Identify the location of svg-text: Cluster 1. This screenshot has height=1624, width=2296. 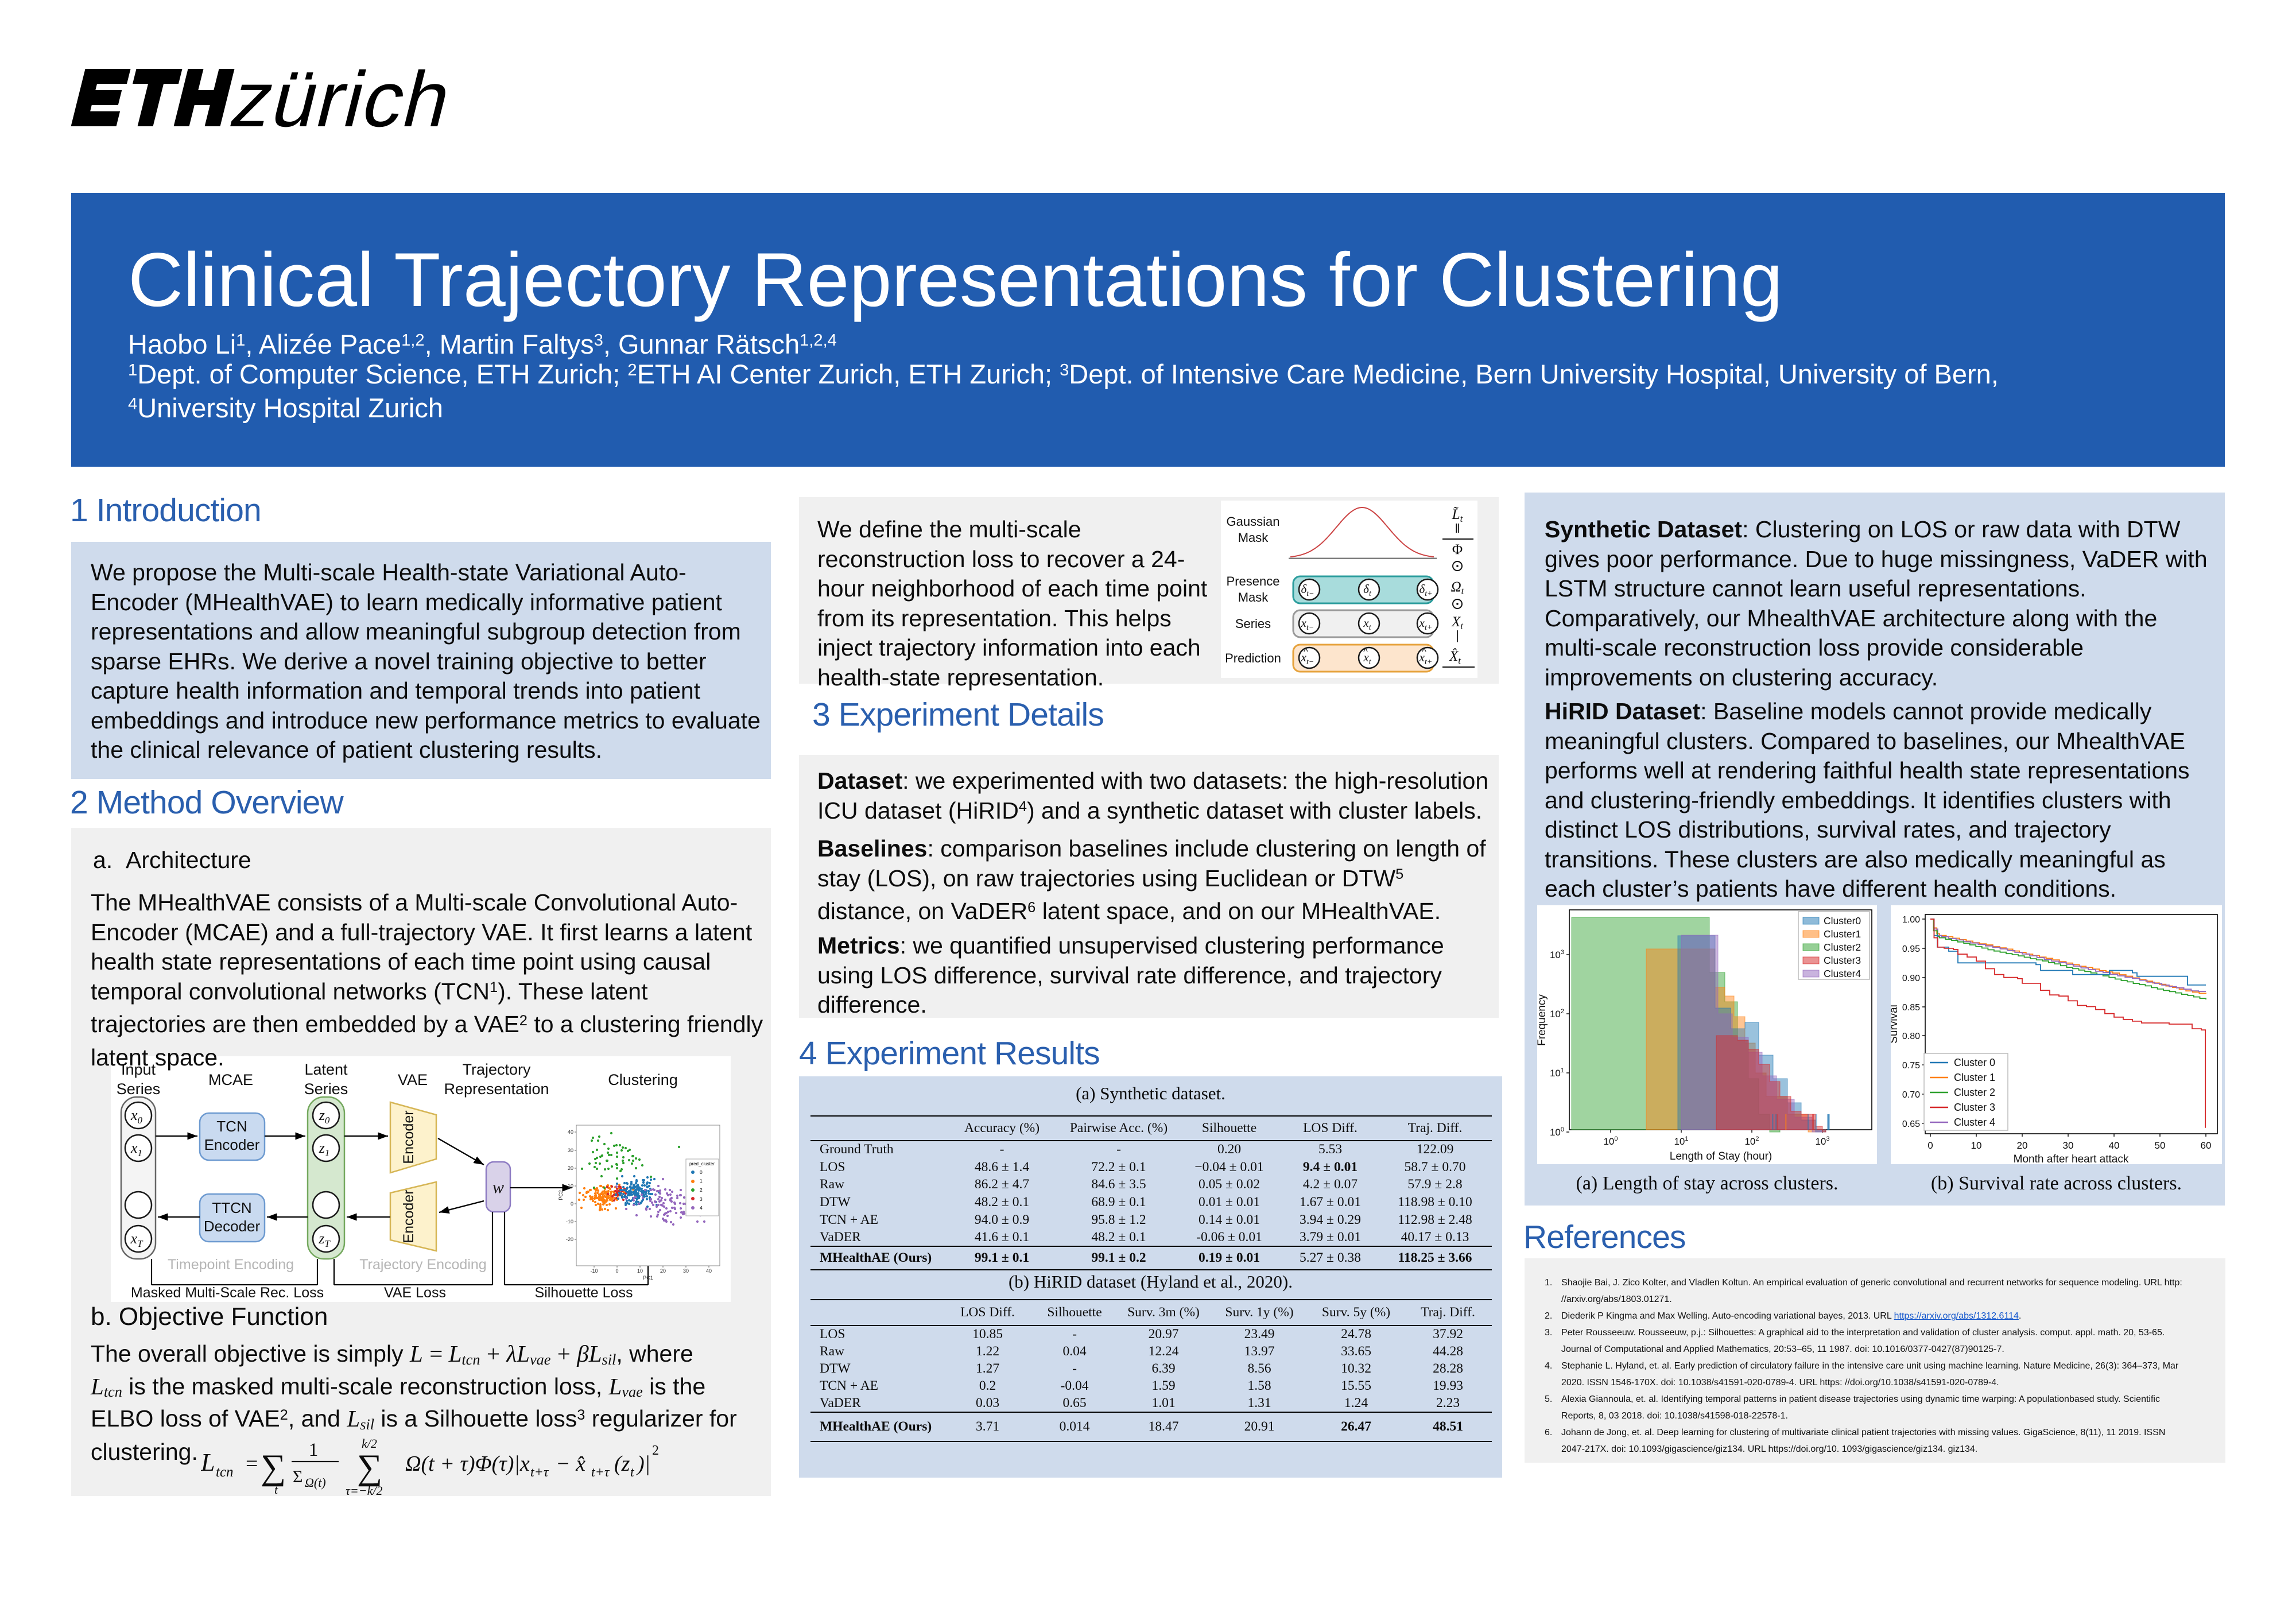
(1974, 1077).